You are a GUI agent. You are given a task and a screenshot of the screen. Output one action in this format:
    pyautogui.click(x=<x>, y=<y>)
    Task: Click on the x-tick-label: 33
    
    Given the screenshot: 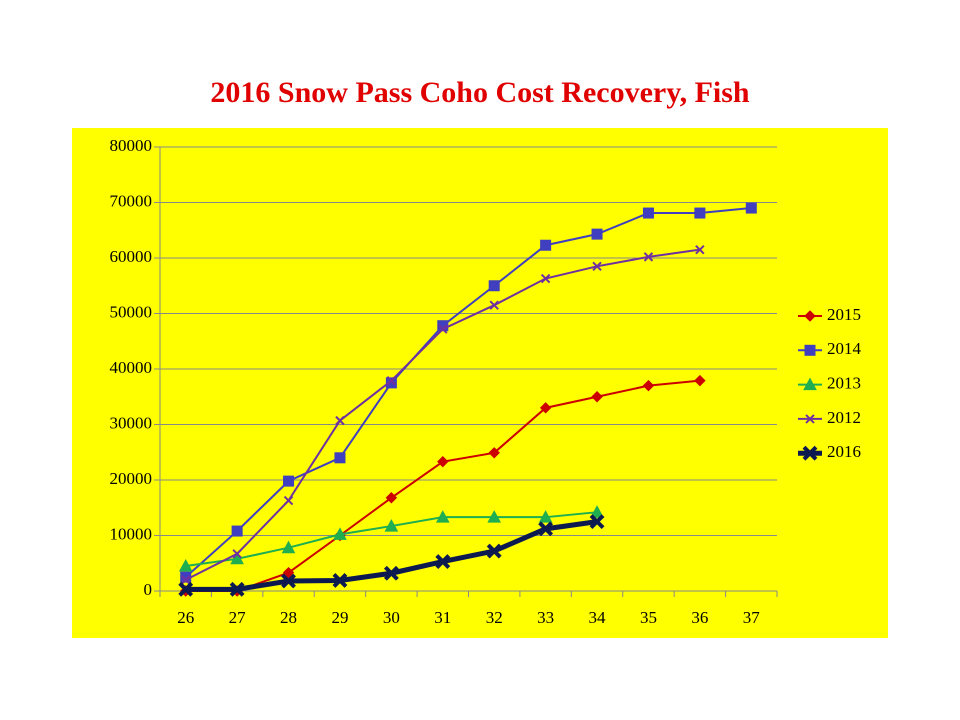 What is the action you would take?
    pyautogui.click(x=545, y=617)
    